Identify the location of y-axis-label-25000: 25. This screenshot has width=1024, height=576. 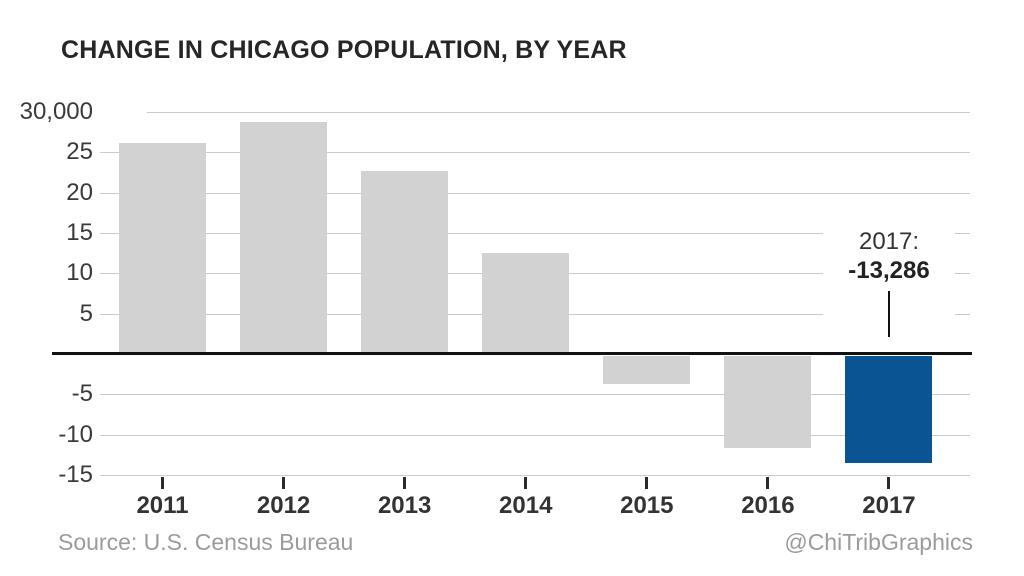
(79, 151).